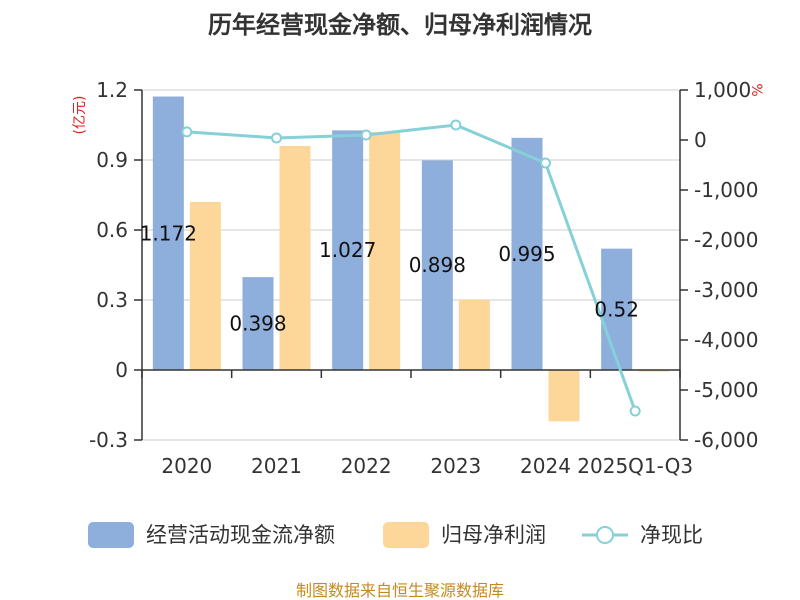 Image resolution: width=800 pixels, height=600 pixels. I want to click on right-axis-tick-label: 0, so click(700, 140).